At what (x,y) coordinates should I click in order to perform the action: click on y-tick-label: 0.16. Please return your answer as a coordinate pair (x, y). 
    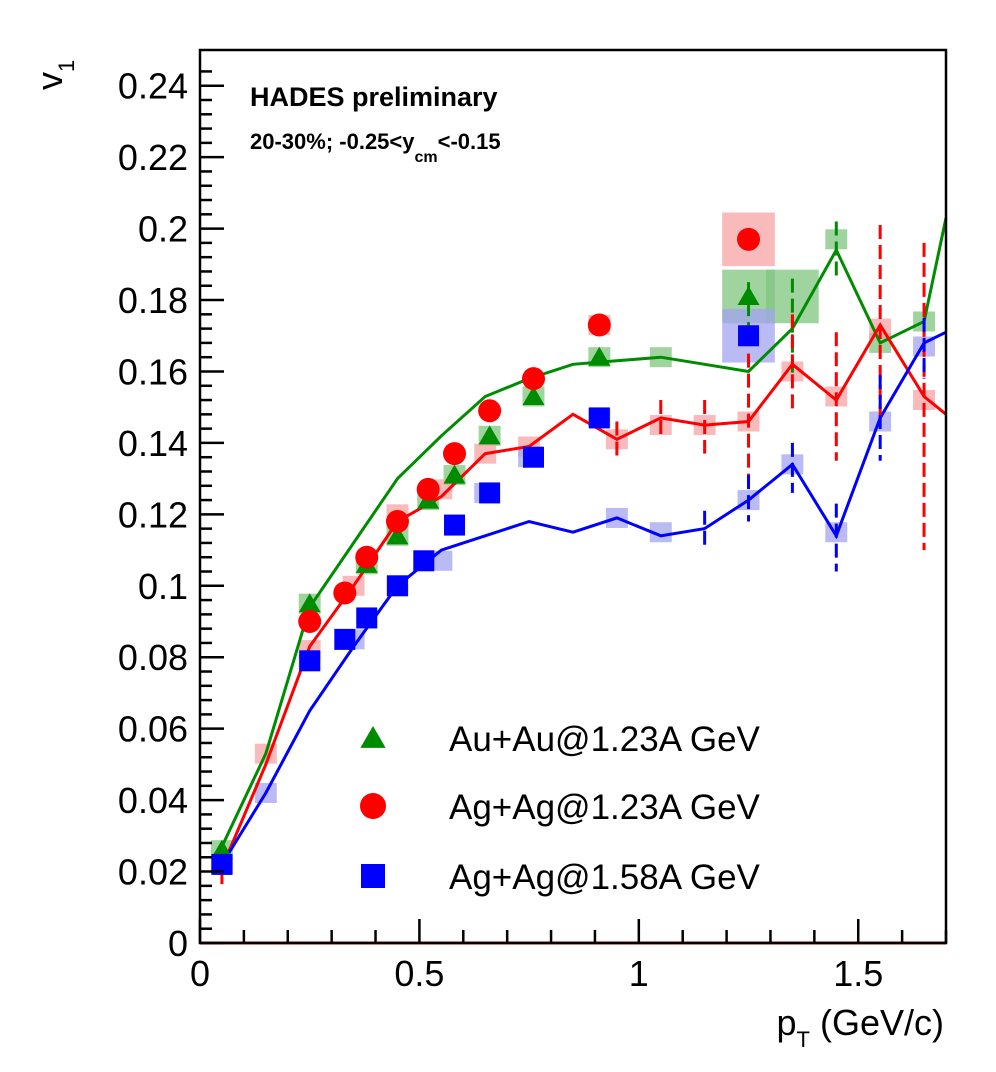
    Looking at the image, I should click on (153, 371).